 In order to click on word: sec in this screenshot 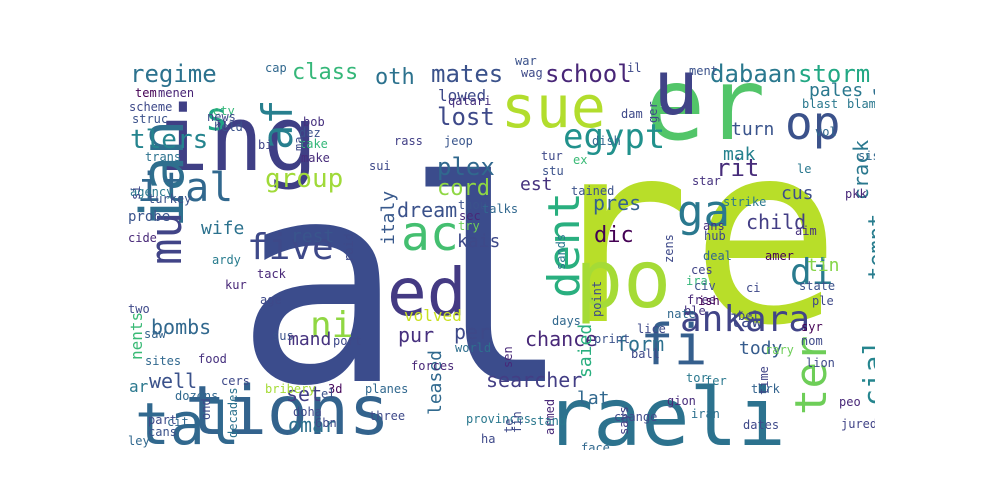, I will do `click(470, 216)`.